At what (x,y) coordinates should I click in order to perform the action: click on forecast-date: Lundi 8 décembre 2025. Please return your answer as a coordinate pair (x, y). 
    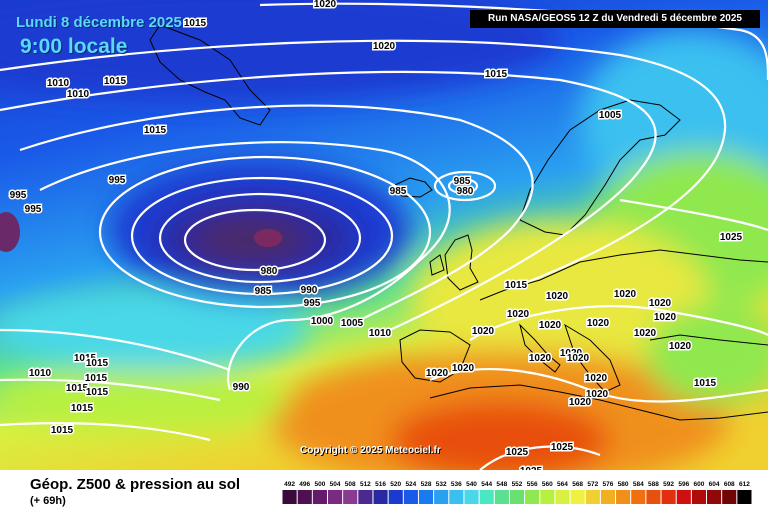
    Looking at the image, I should click on (99, 22).